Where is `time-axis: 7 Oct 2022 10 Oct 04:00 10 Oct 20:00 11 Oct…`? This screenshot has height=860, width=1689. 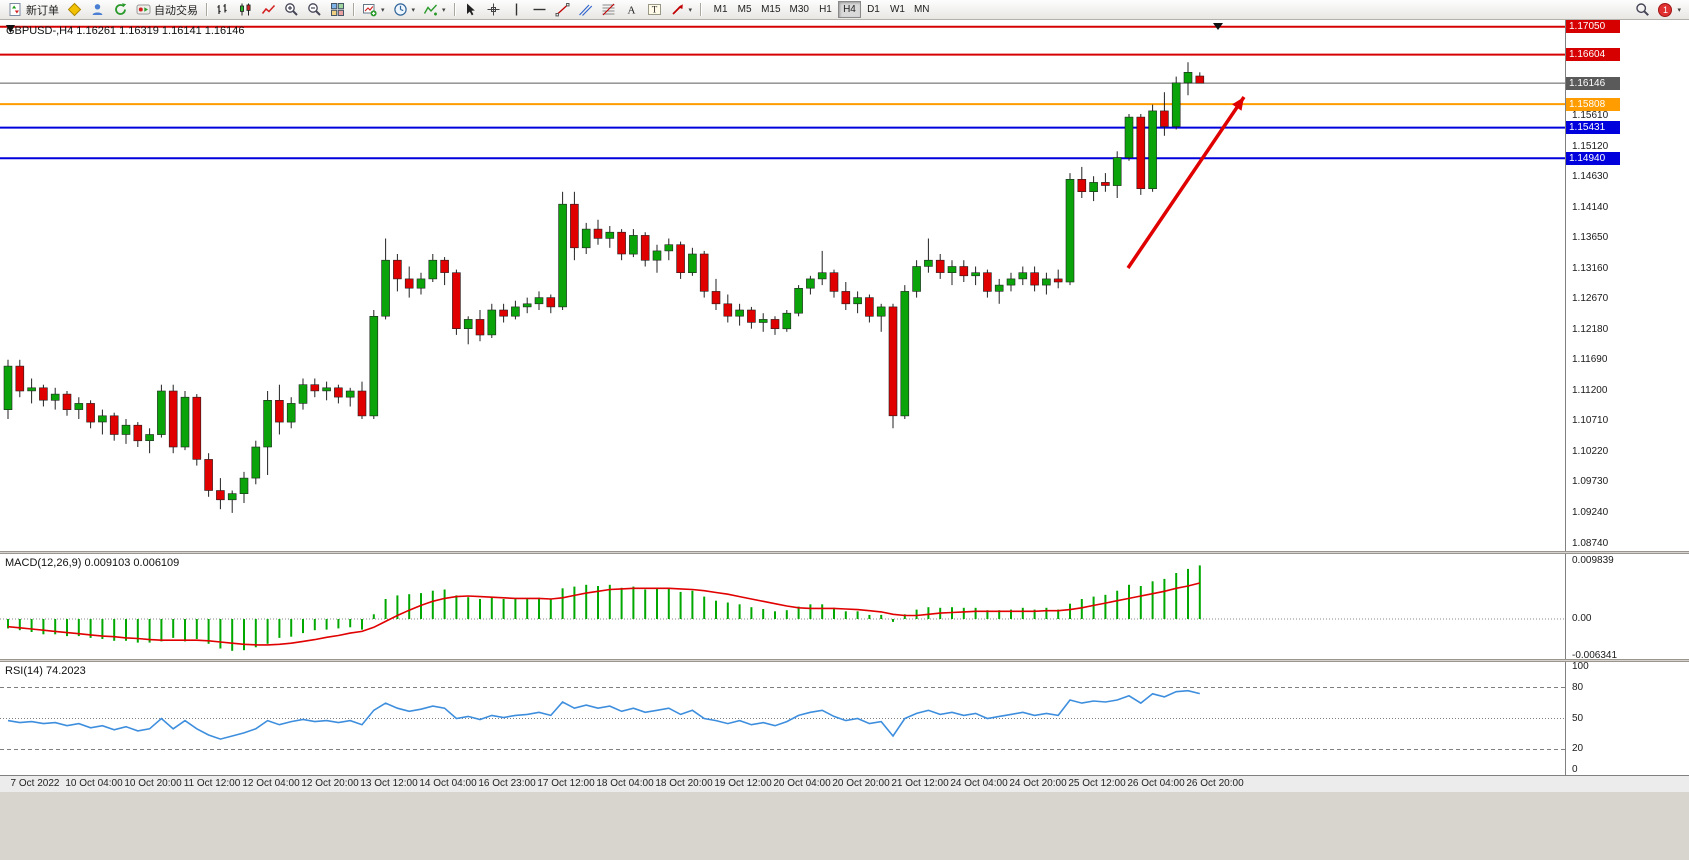 time-axis: 7 Oct 2022 10 Oct 04:00 10 Oct 20:00 11 Oct… is located at coordinates (844, 783).